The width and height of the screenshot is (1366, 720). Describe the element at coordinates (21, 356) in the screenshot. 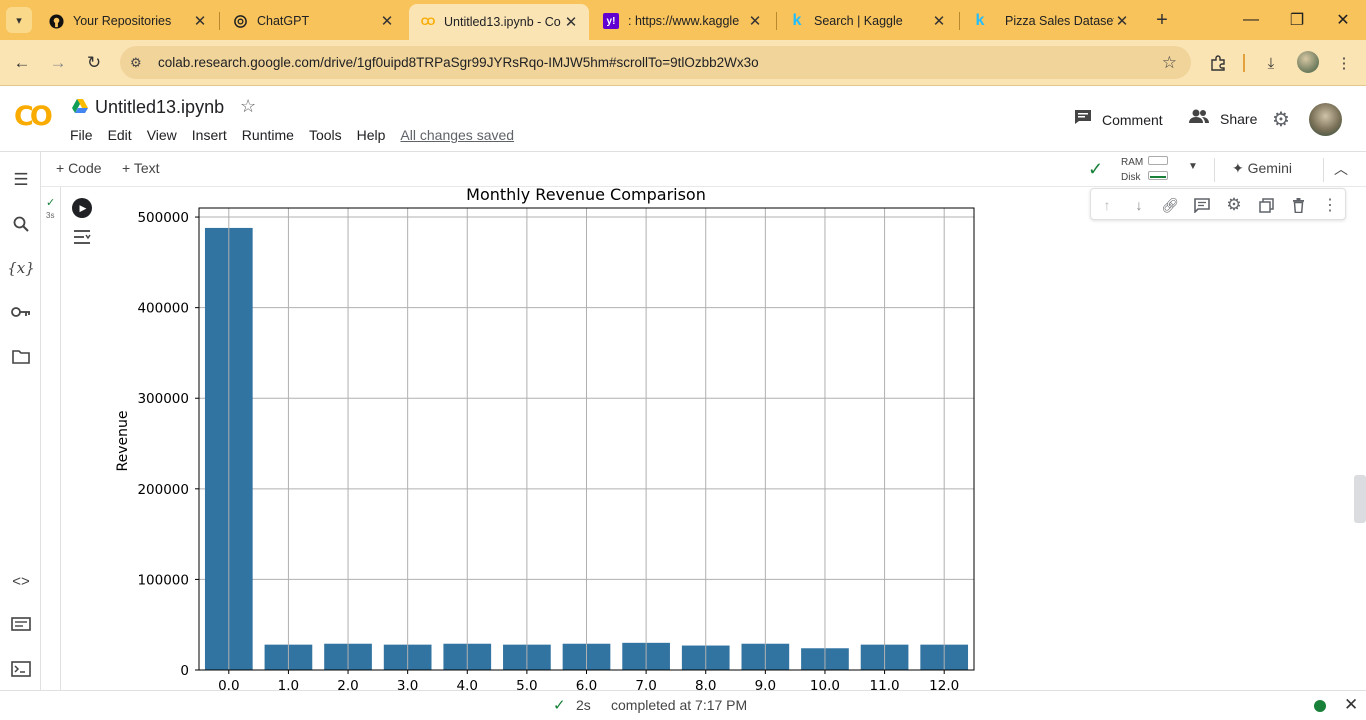

I see `files-folder-icon` at that location.